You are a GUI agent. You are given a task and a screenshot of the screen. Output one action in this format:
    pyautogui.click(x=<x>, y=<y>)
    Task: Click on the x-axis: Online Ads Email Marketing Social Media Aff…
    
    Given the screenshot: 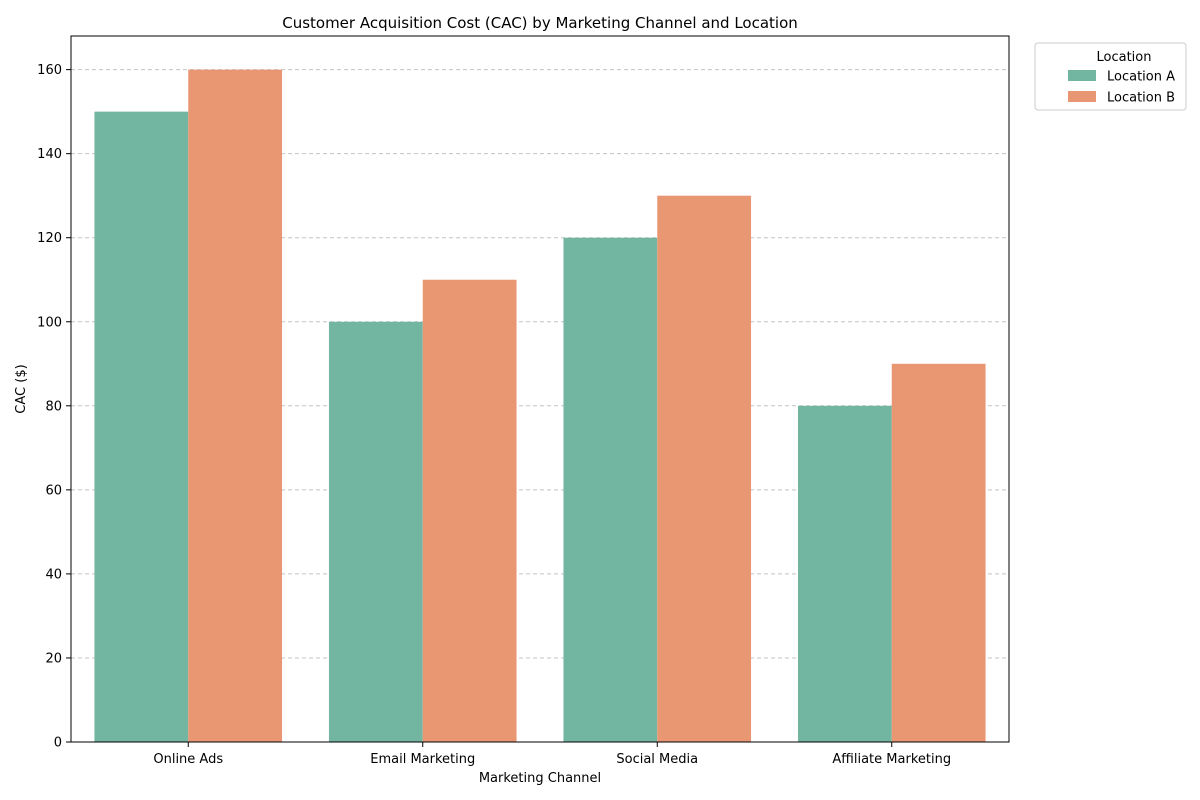 What is the action you would take?
    pyautogui.click(x=552, y=754)
    